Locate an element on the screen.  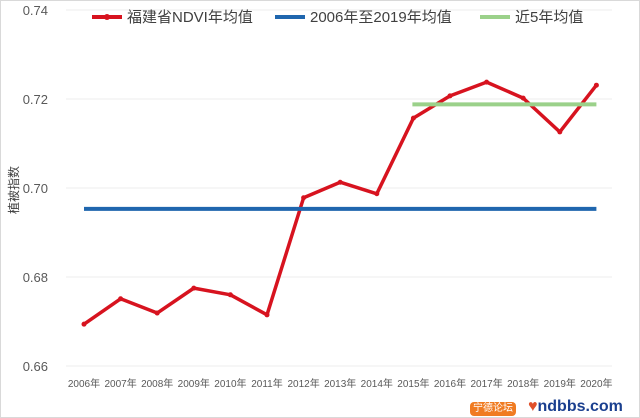
watermark-badge: 宁德论坛 is located at coordinates (493, 409).